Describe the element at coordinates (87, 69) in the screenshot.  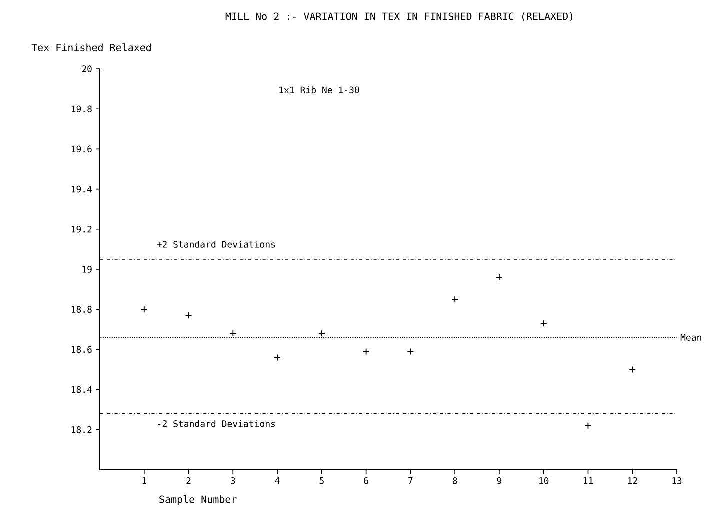
I see `y-tick-label: 20` at that location.